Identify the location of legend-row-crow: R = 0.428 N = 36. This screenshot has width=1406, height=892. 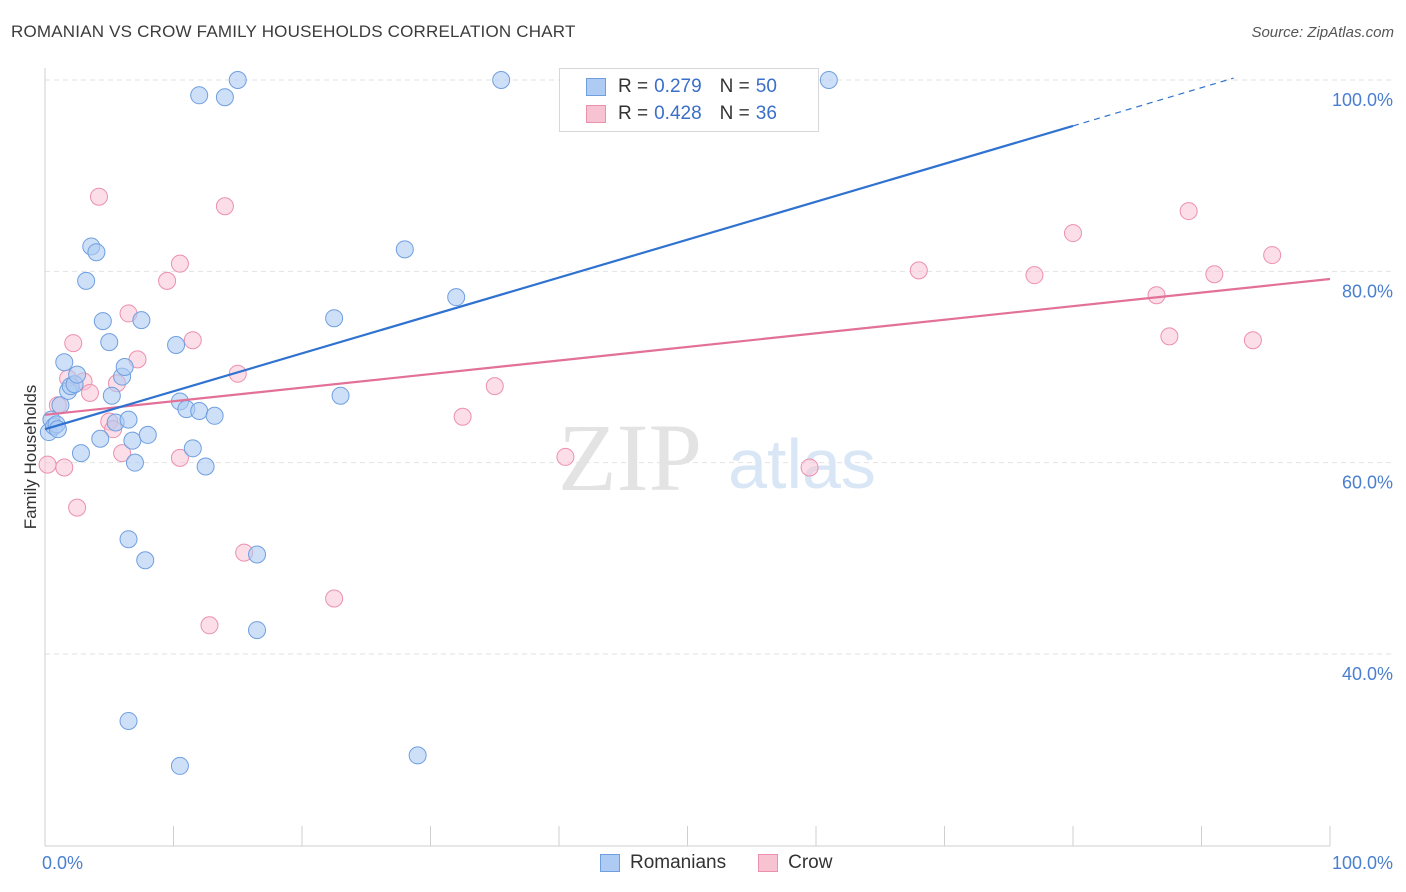
(681, 114).